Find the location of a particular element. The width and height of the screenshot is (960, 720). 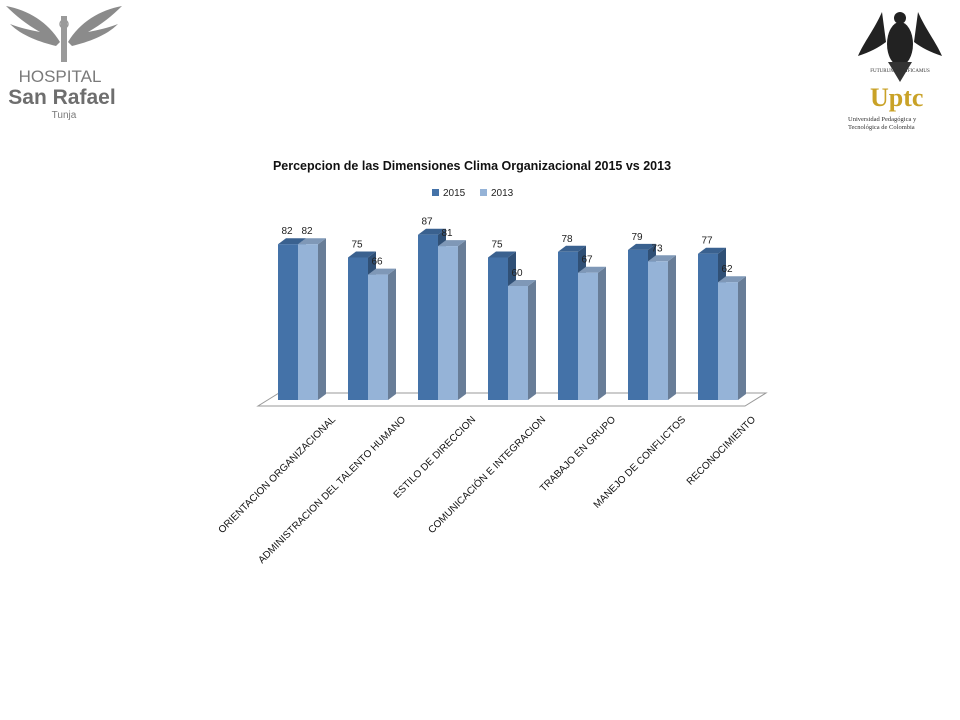

hospital-logo-line1: HOSPITAL is located at coordinates (60, 76).